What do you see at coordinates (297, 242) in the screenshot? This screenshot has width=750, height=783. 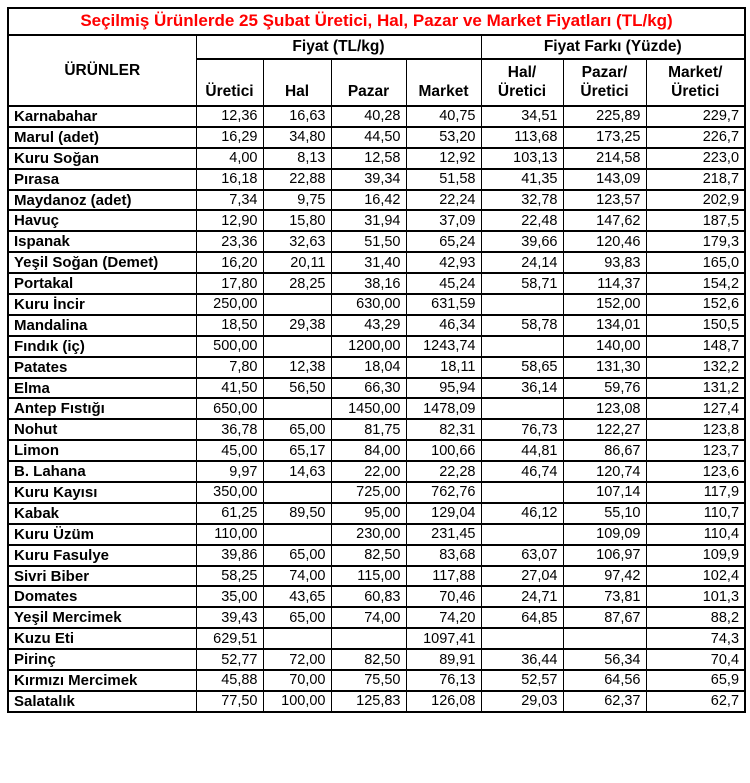 I see `hal-price-cell: 32,63` at bounding box center [297, 242].